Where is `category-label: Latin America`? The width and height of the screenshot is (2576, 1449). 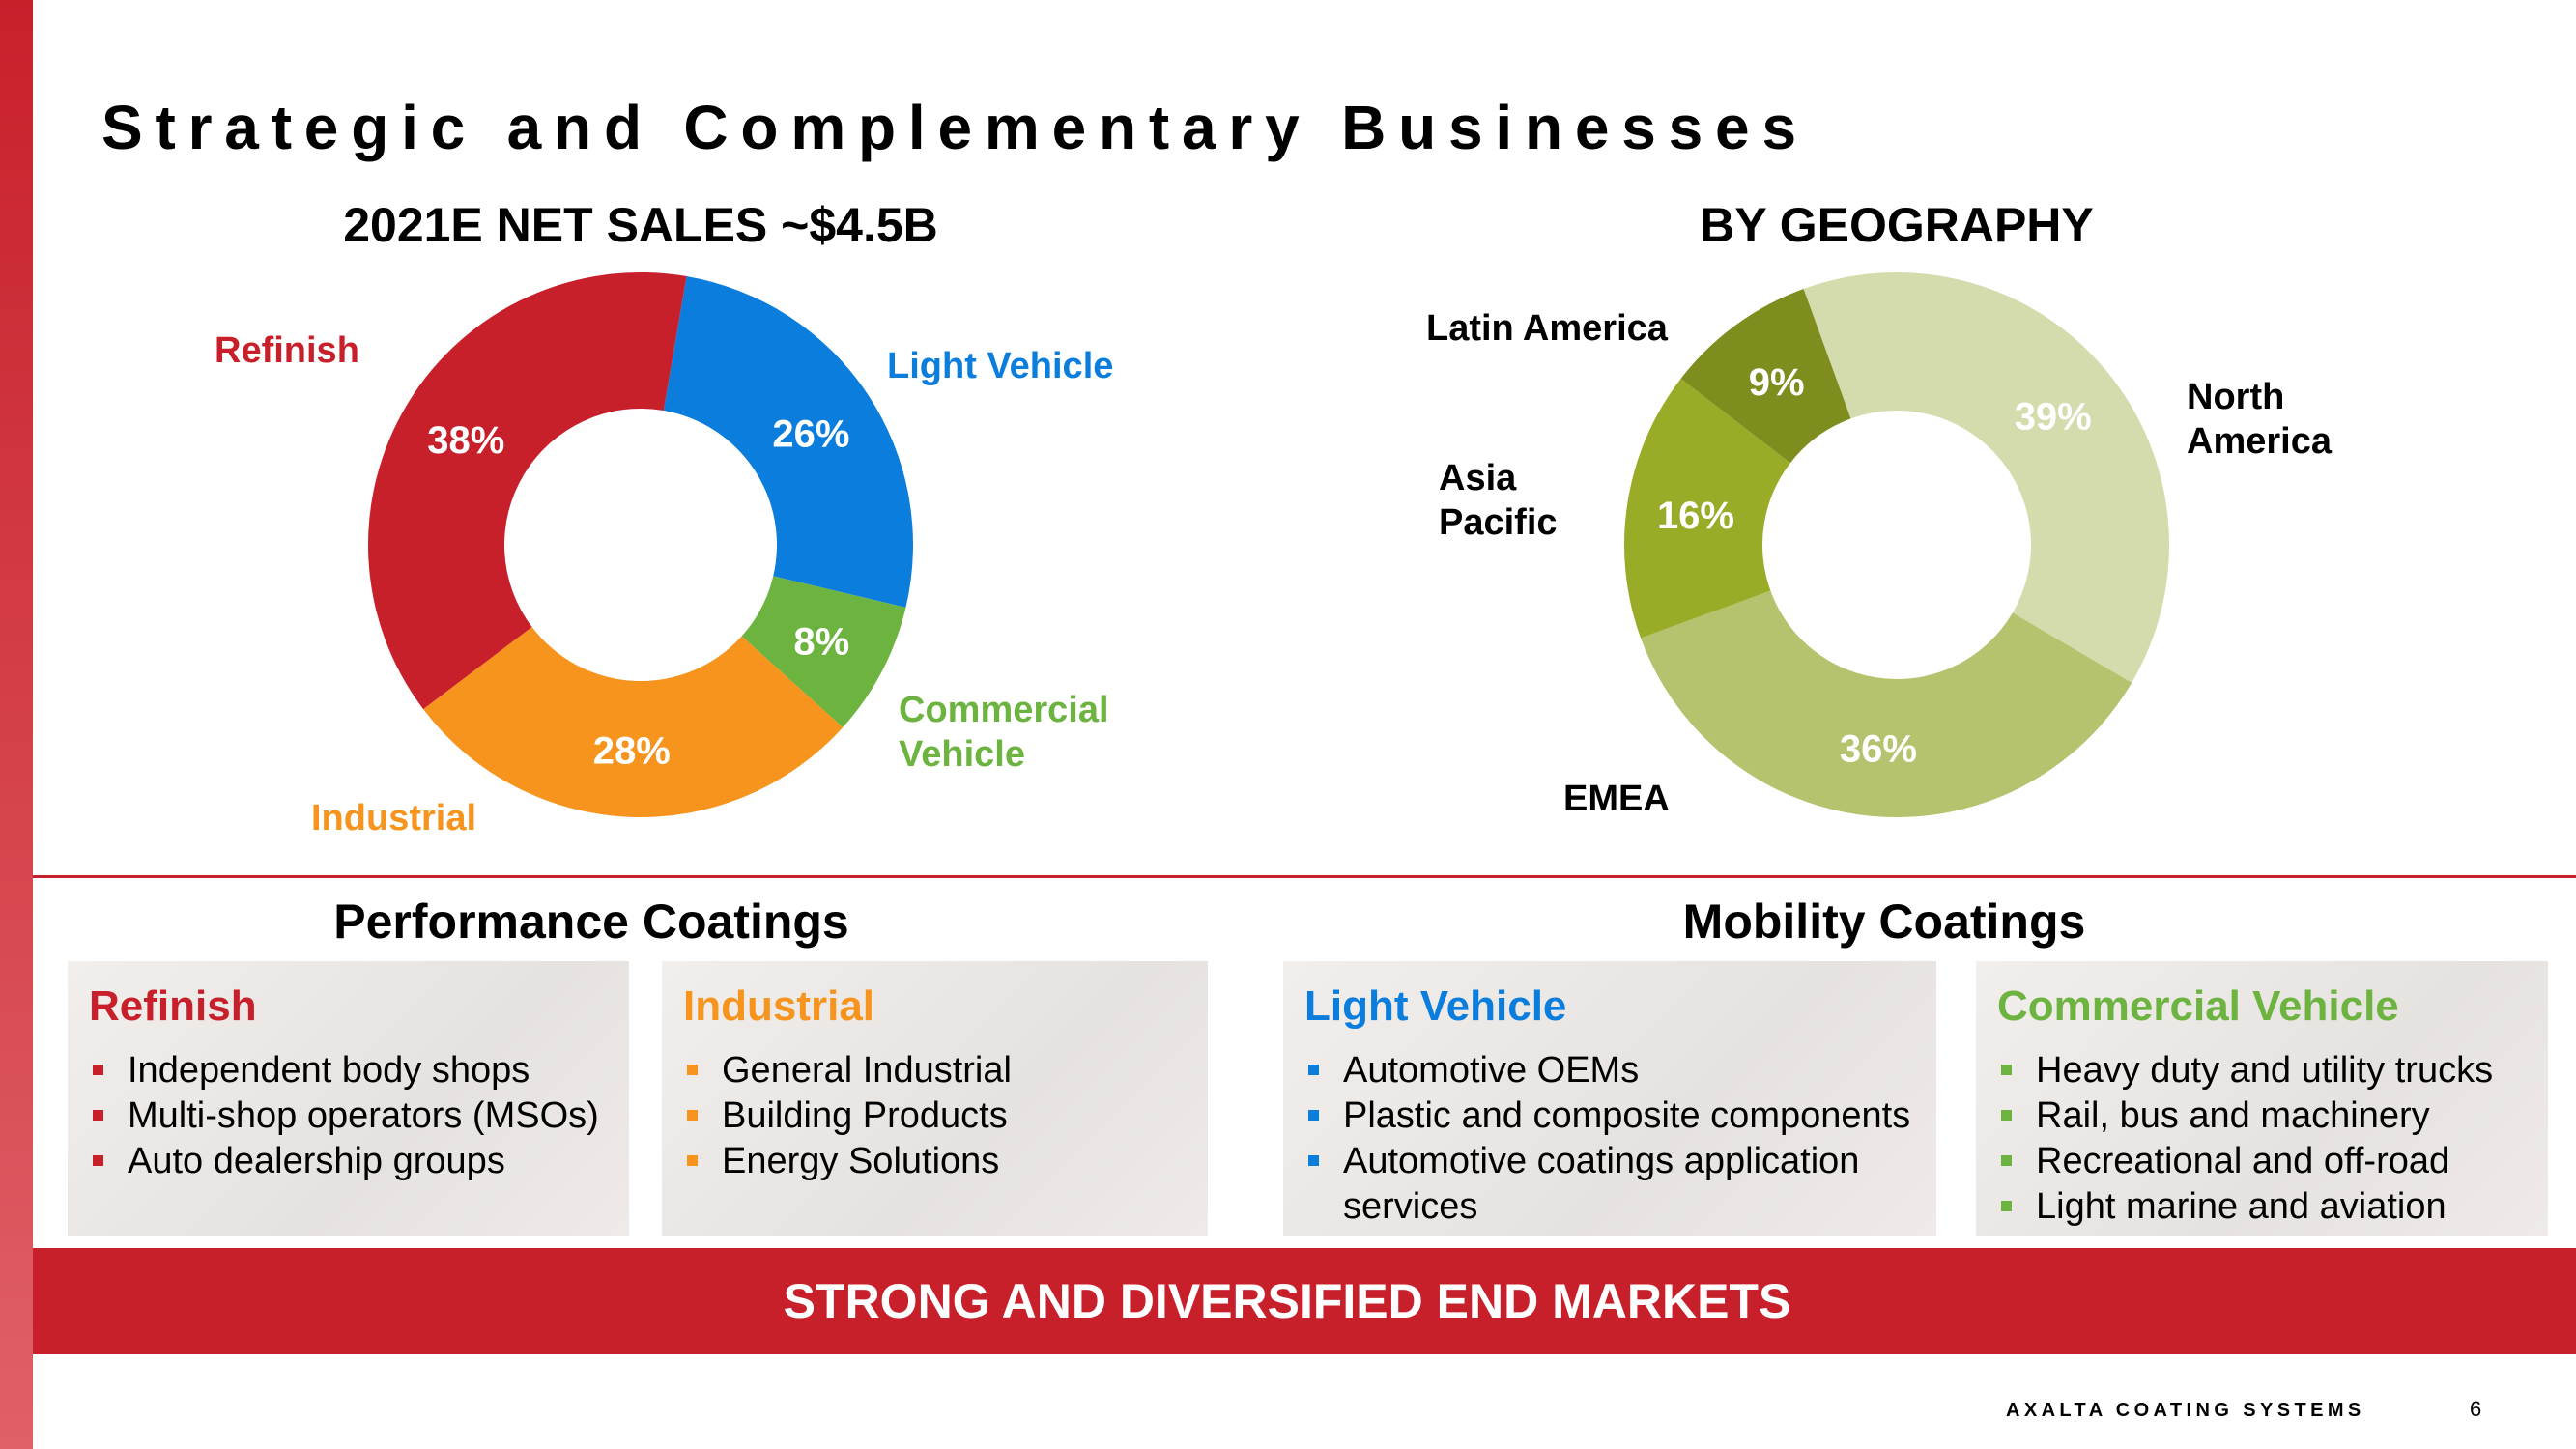 category-label: Latin America is located at coordinates (1547, 328).